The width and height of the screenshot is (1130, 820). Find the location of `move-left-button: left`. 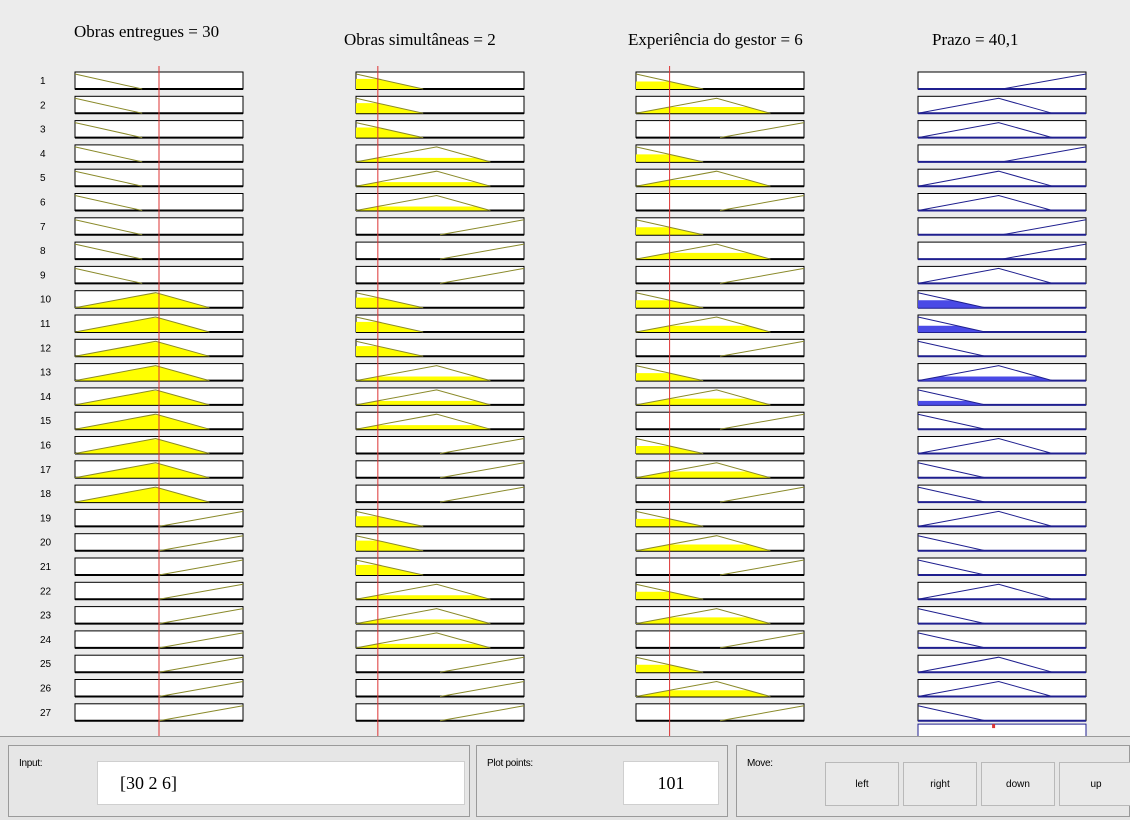

move-left-button: left is located at coordinates (862, 784).